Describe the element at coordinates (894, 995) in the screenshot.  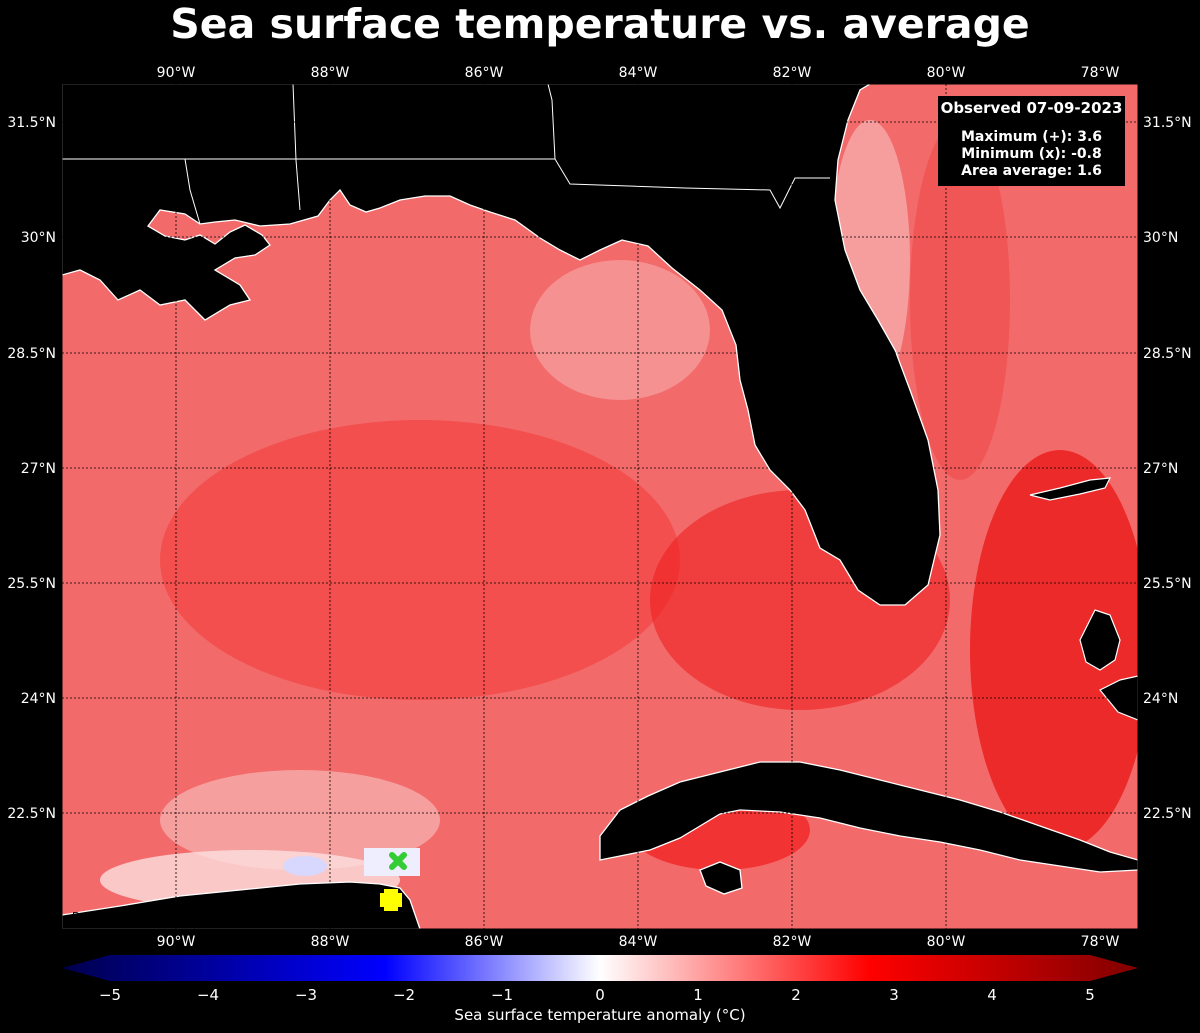
I see `colorbar-tick: 3` at that location.